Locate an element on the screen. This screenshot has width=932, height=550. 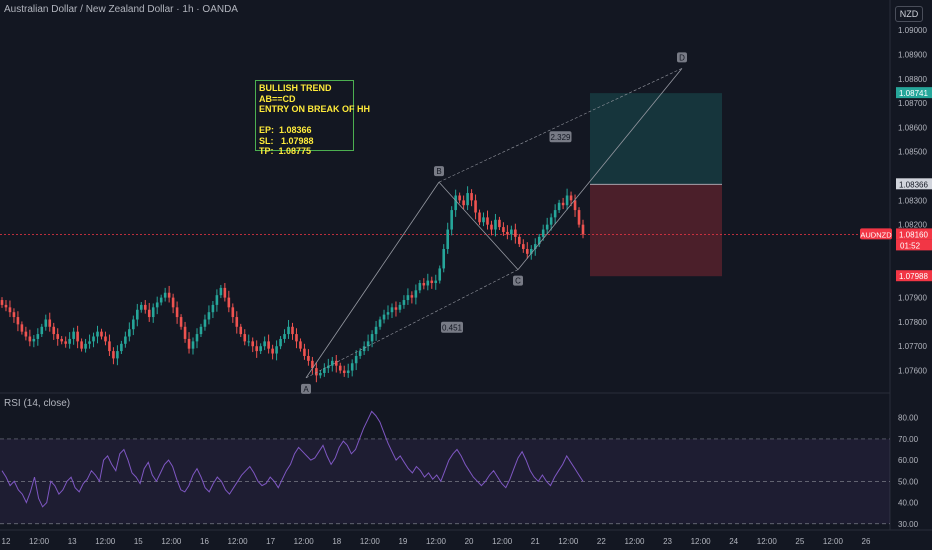
currency-badge: NZD is located at coordinates (909, 14).